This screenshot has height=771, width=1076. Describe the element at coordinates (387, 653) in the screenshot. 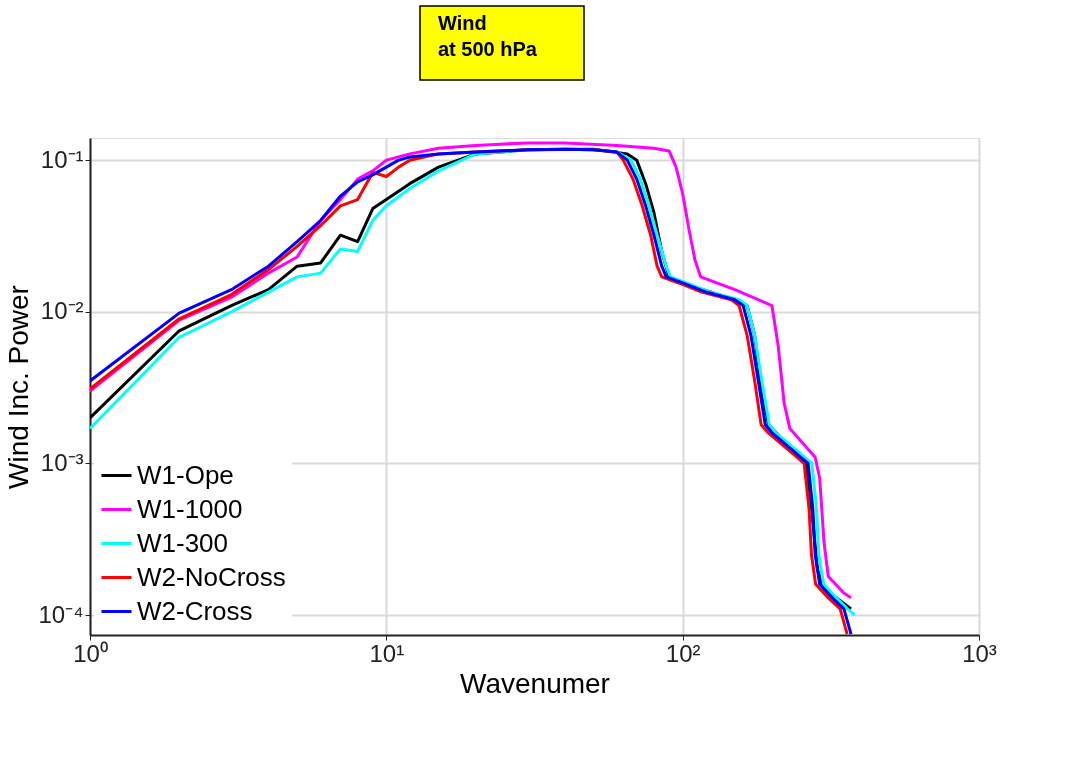

I see `x-tick-label: 10¹` at that location.